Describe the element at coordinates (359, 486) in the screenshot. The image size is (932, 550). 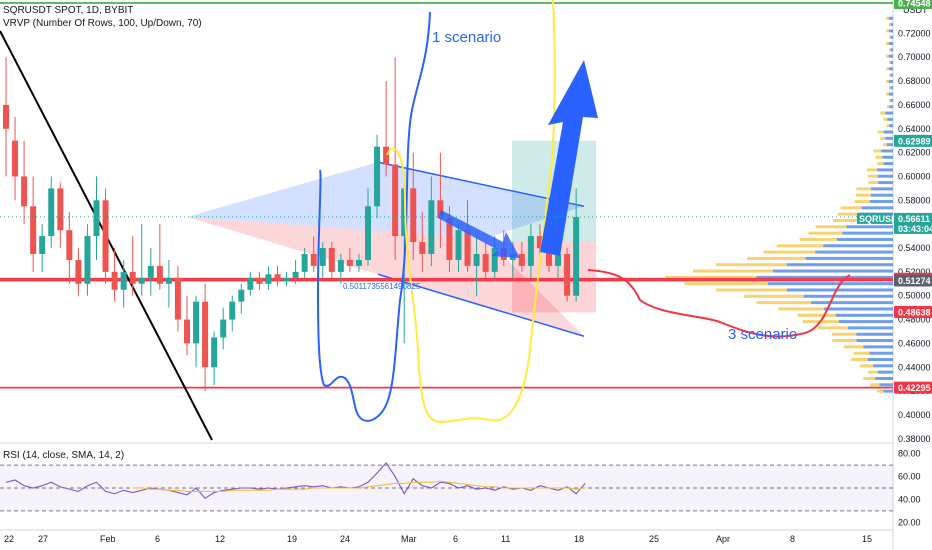
I see `rsi-sma-line` at that location.